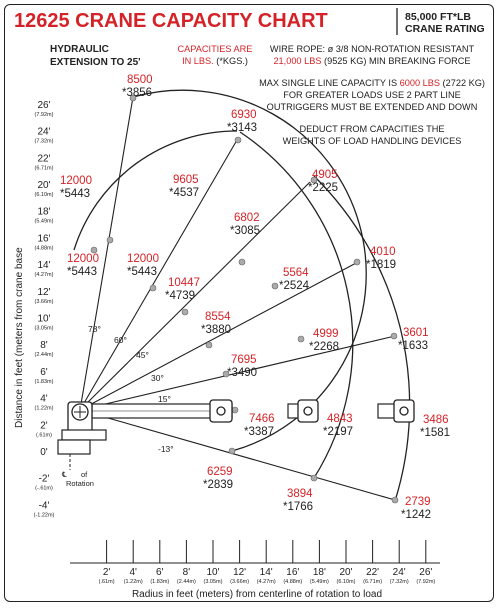 The image size is (500, 608). Describe the element at coordinates (239, 582) in the screenshot. I see `x-tick-metric: (3.66m)` at that location.